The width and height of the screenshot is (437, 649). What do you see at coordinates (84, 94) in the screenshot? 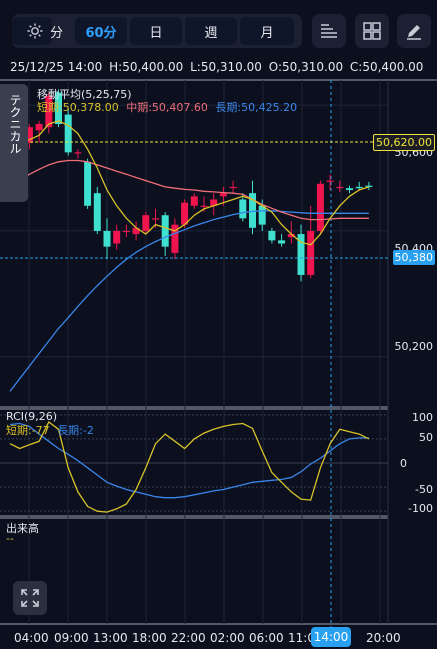
I see `ma-title: 移動平均(5,25,75)` at bounding box center [84, 94].